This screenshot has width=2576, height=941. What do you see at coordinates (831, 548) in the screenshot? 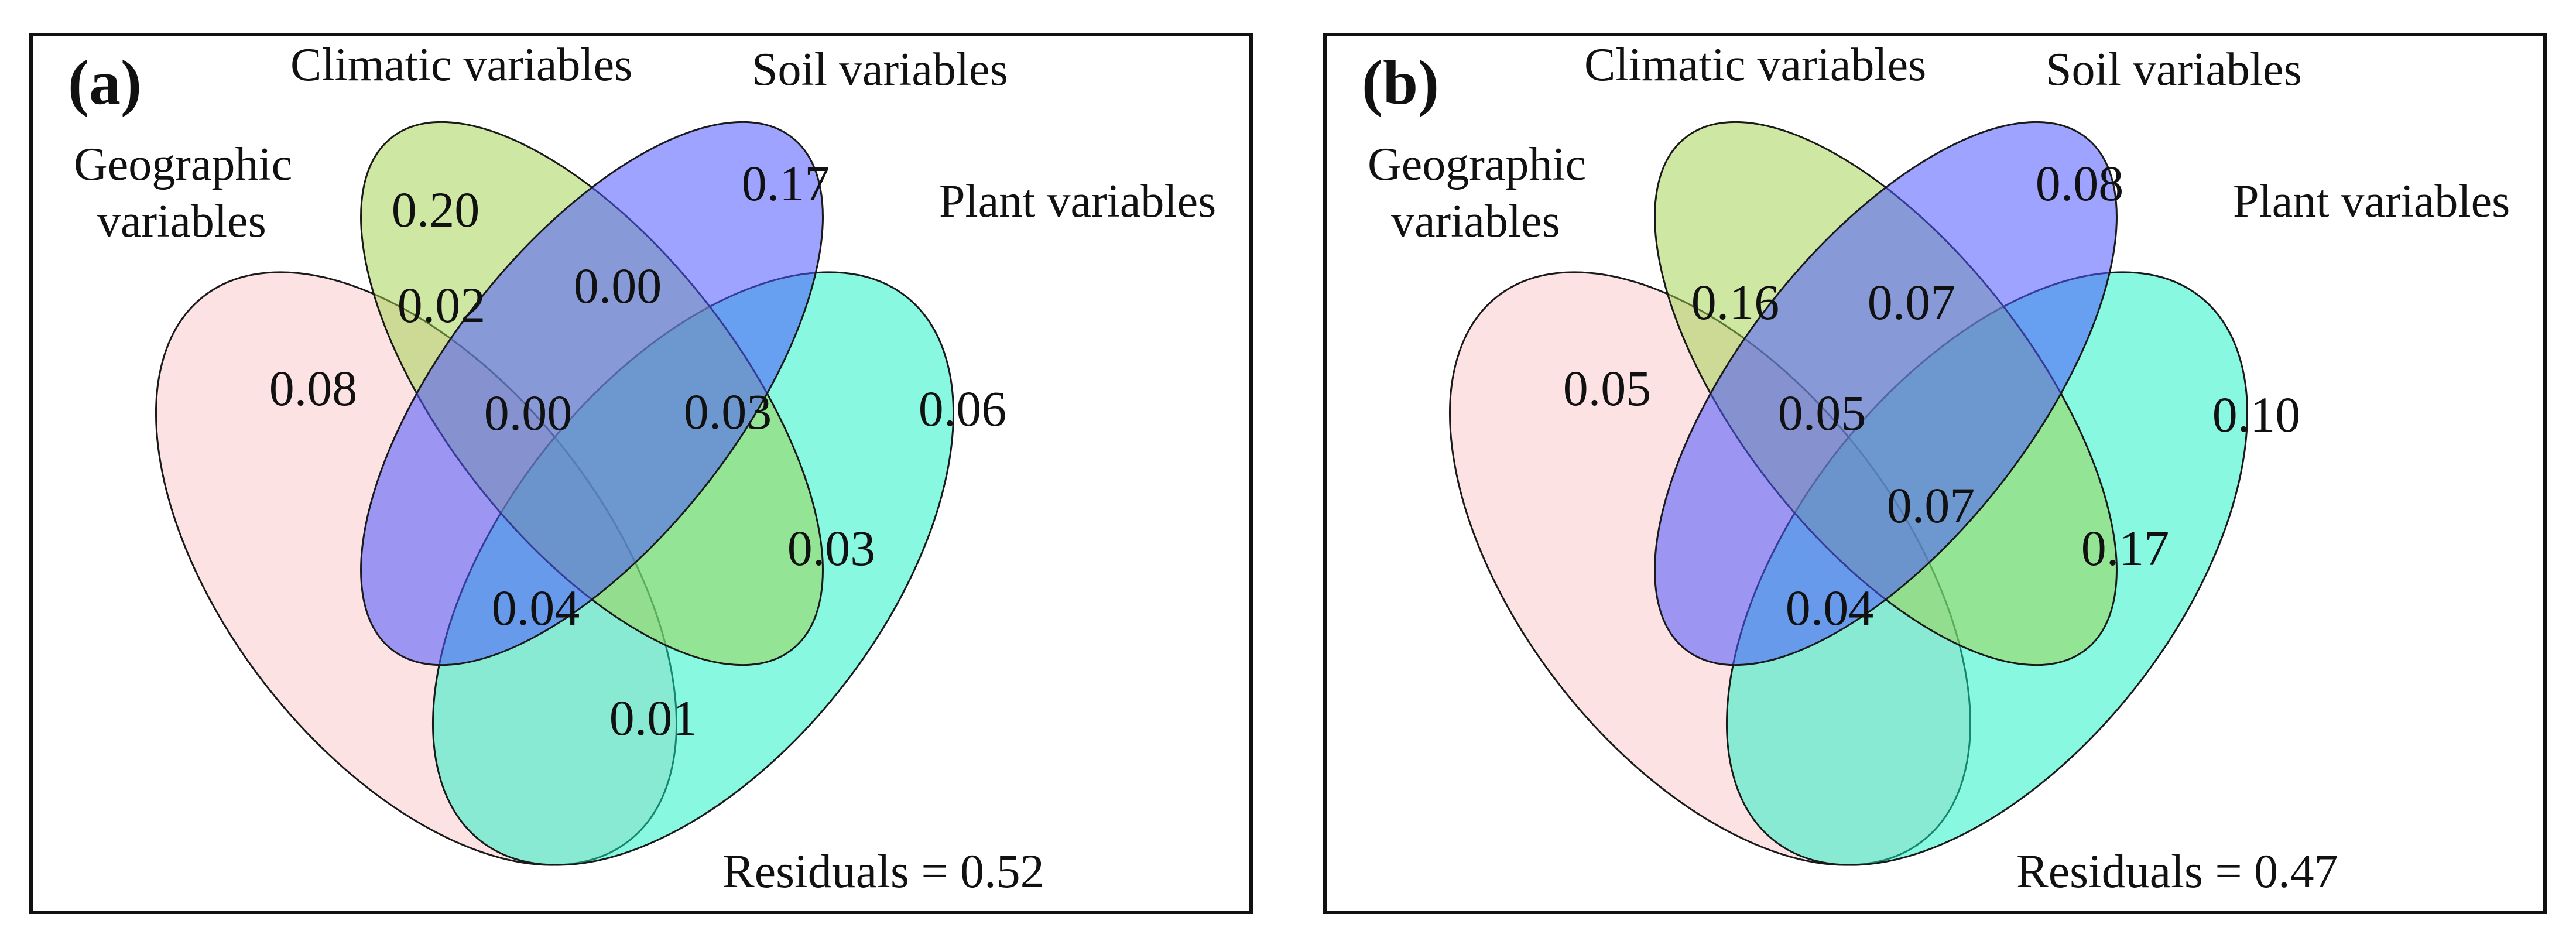
I see `region-soil-plant: 0.03` at bounding box center [831, 548].